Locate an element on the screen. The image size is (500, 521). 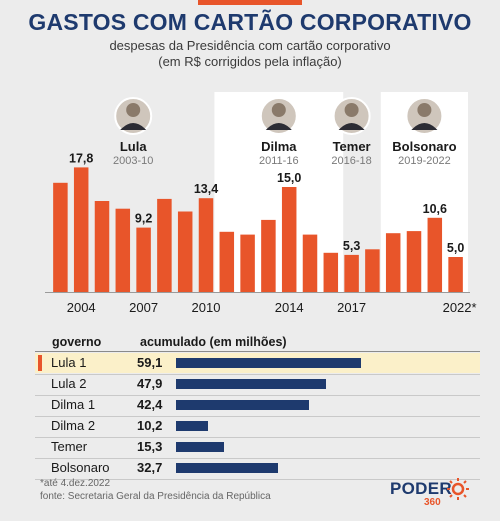
subtitle-line-2: (em R$ corrigidos pela inflação) is located at coordinates (250, 61).